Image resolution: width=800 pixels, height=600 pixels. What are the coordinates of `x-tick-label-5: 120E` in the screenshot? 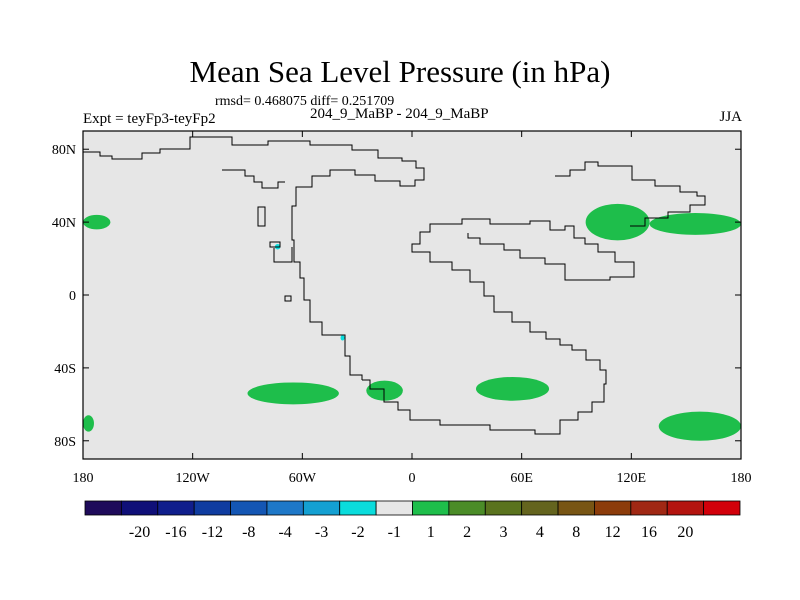 It's located at (632, 478).